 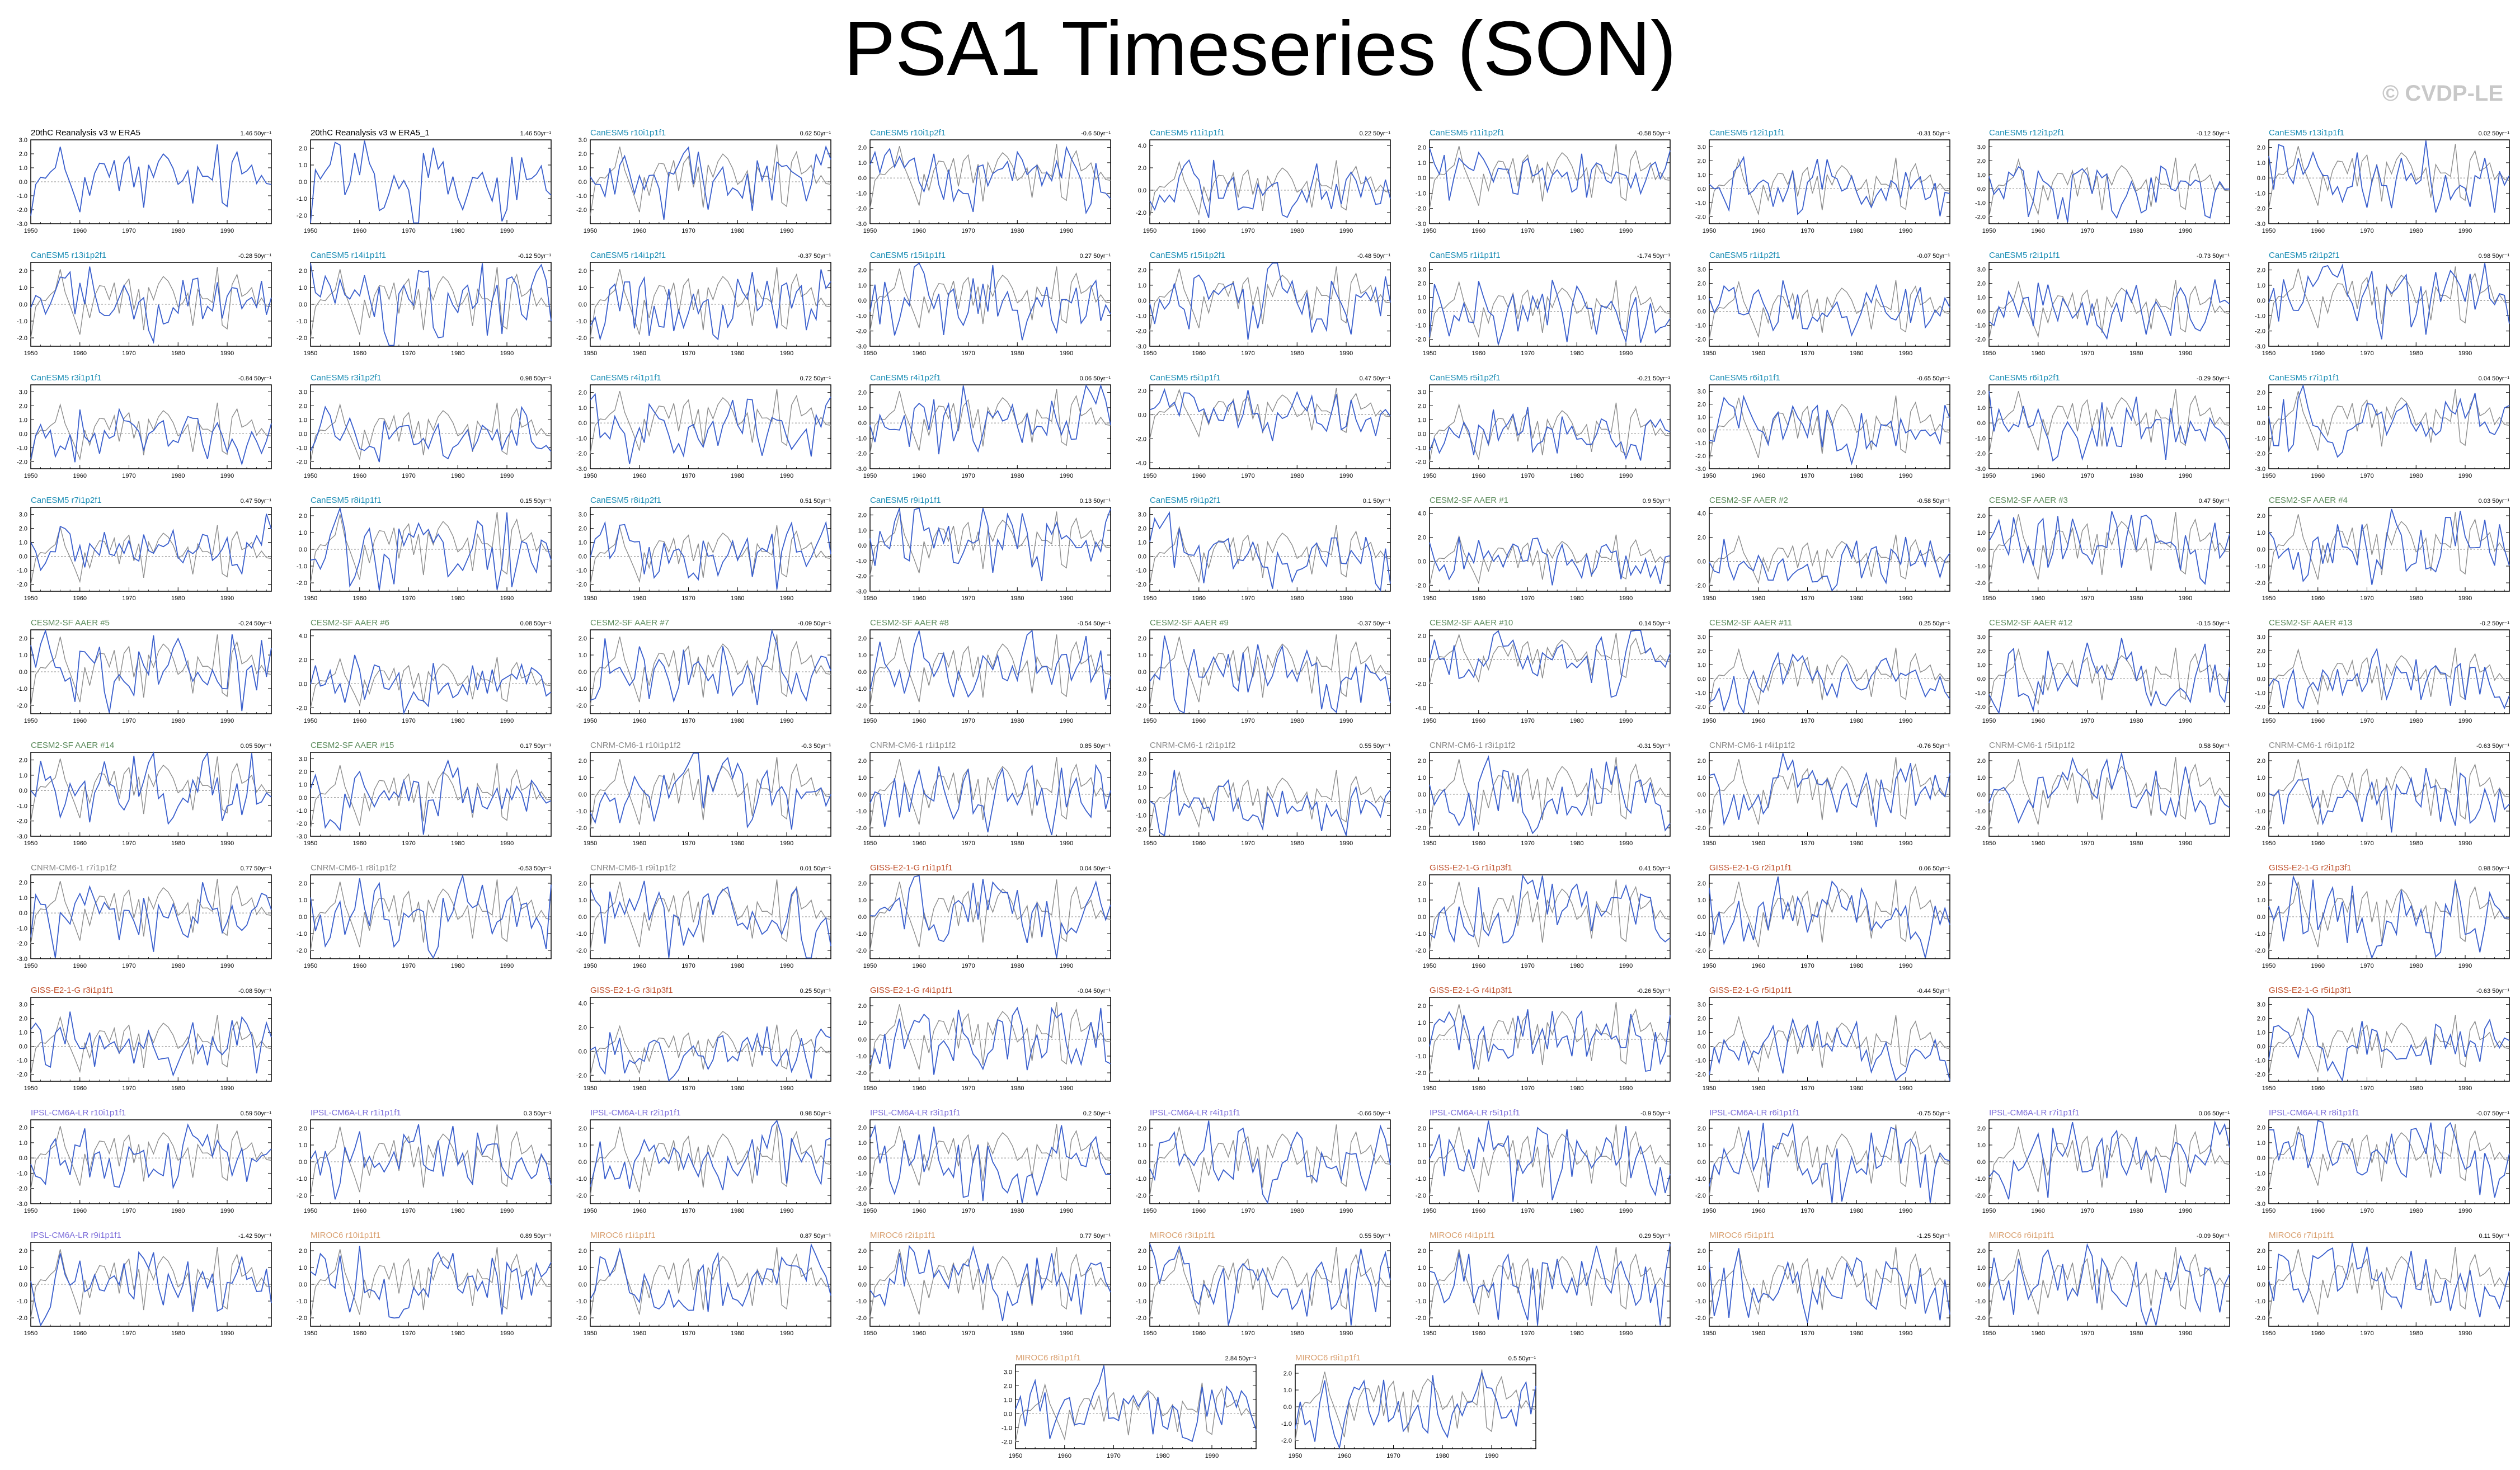 I want to click on panel-title: CESM2-SF AAER #6, so click(x=350, y=623).